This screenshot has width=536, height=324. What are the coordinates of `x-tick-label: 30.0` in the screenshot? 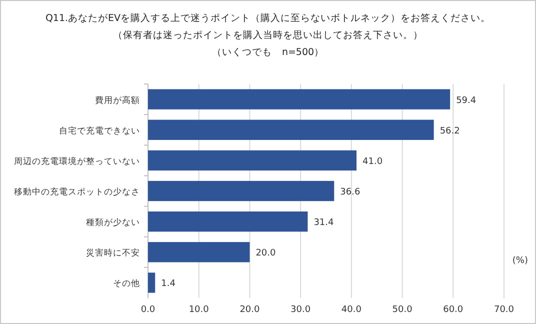 It's located at (300, 310).